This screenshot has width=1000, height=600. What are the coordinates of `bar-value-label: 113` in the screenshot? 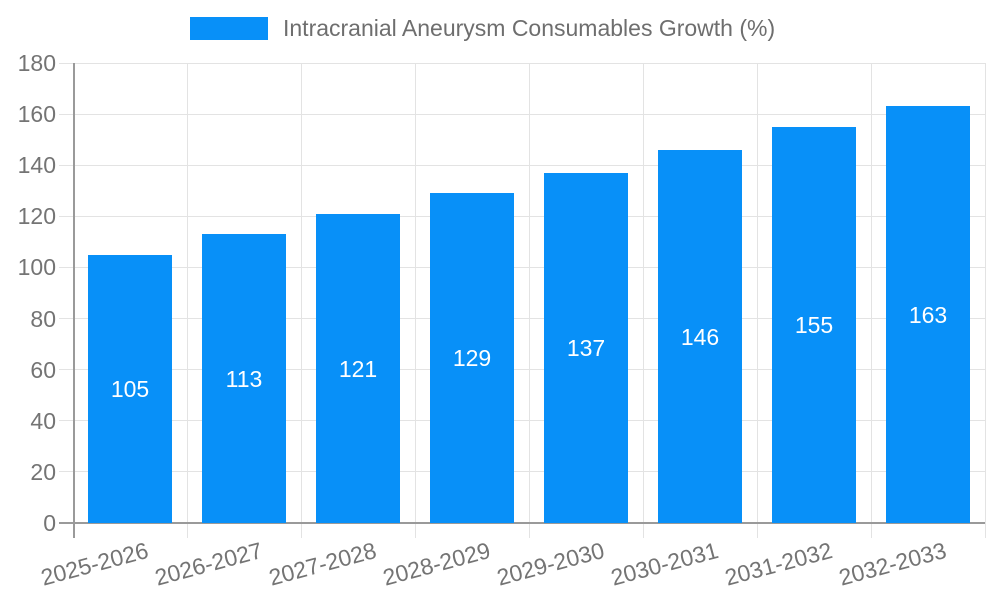 It's located at (244, 378).